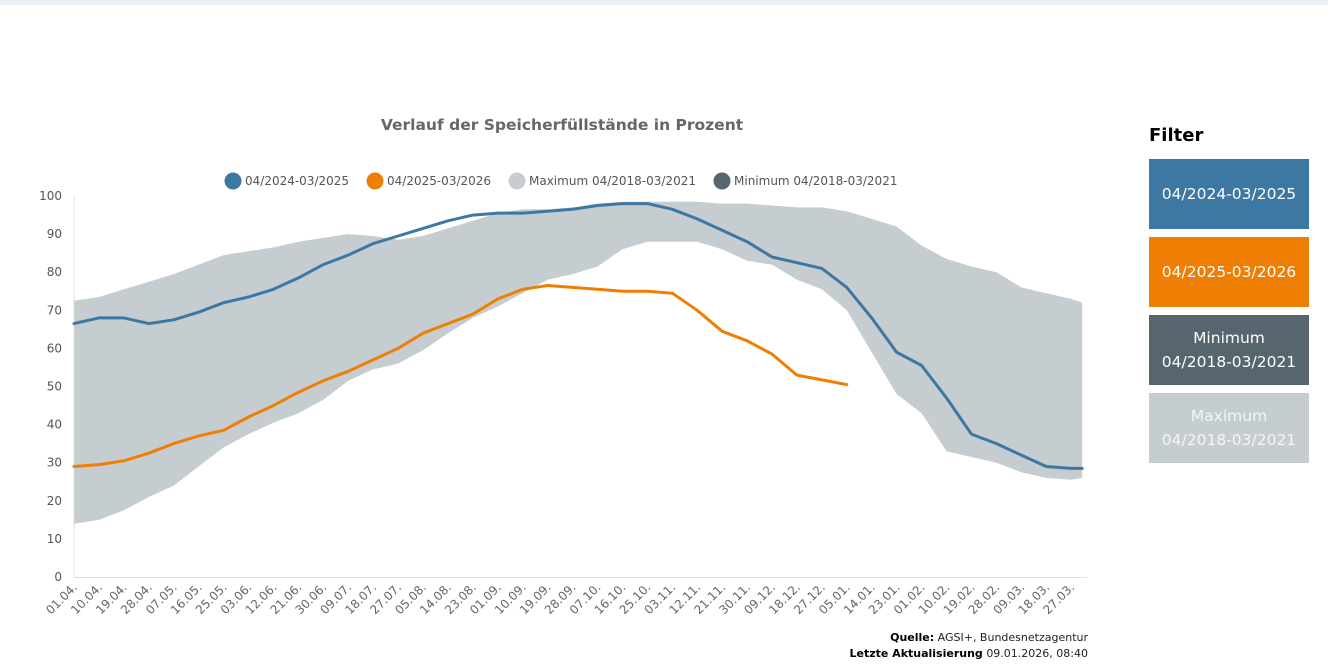  What do you see at coordinates (54, 234) in the screenshot?
I see `y-tick-label: 90` at bounding box center [54, 234].